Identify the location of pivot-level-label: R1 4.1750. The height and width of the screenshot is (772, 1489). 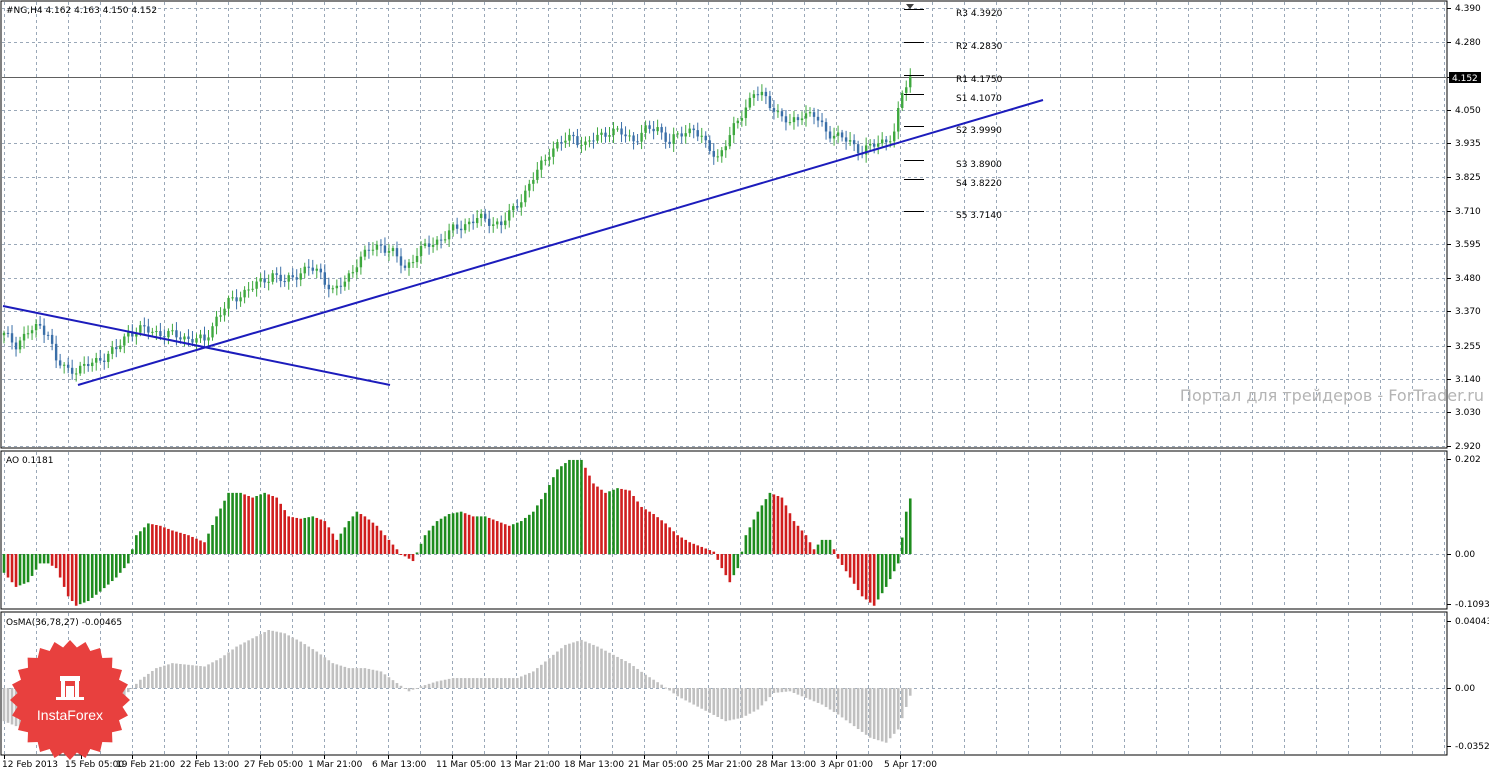
(979, 80).